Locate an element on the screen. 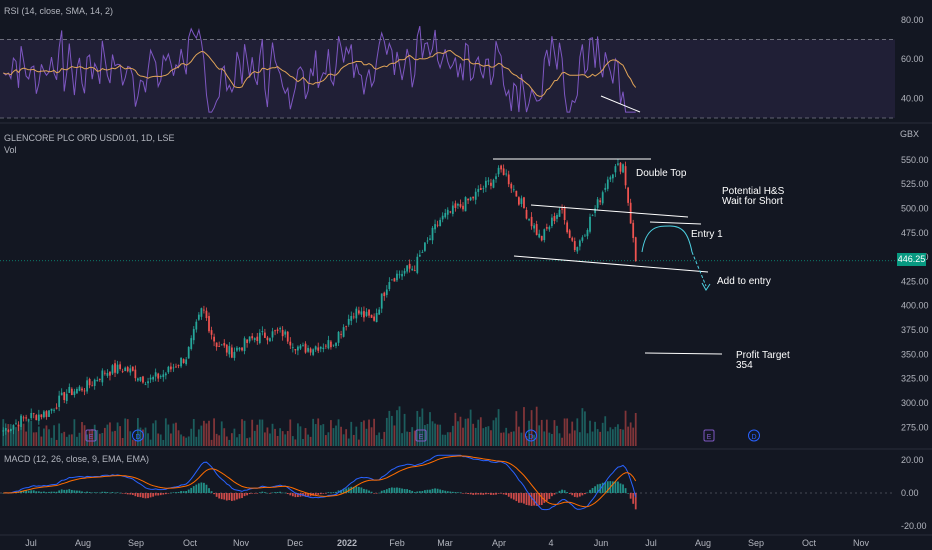 The image size is (932, 550). hs-label-line1: Potential H&S is located at coordinates (753, 191).